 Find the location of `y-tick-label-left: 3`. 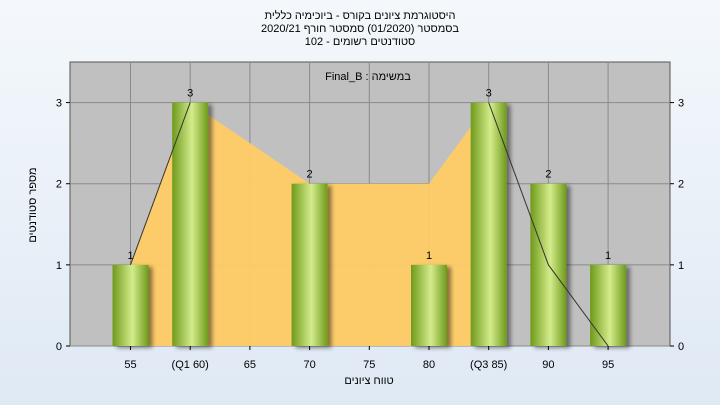

y-tick-label-left: 3 is located at coordinates (59, 104).